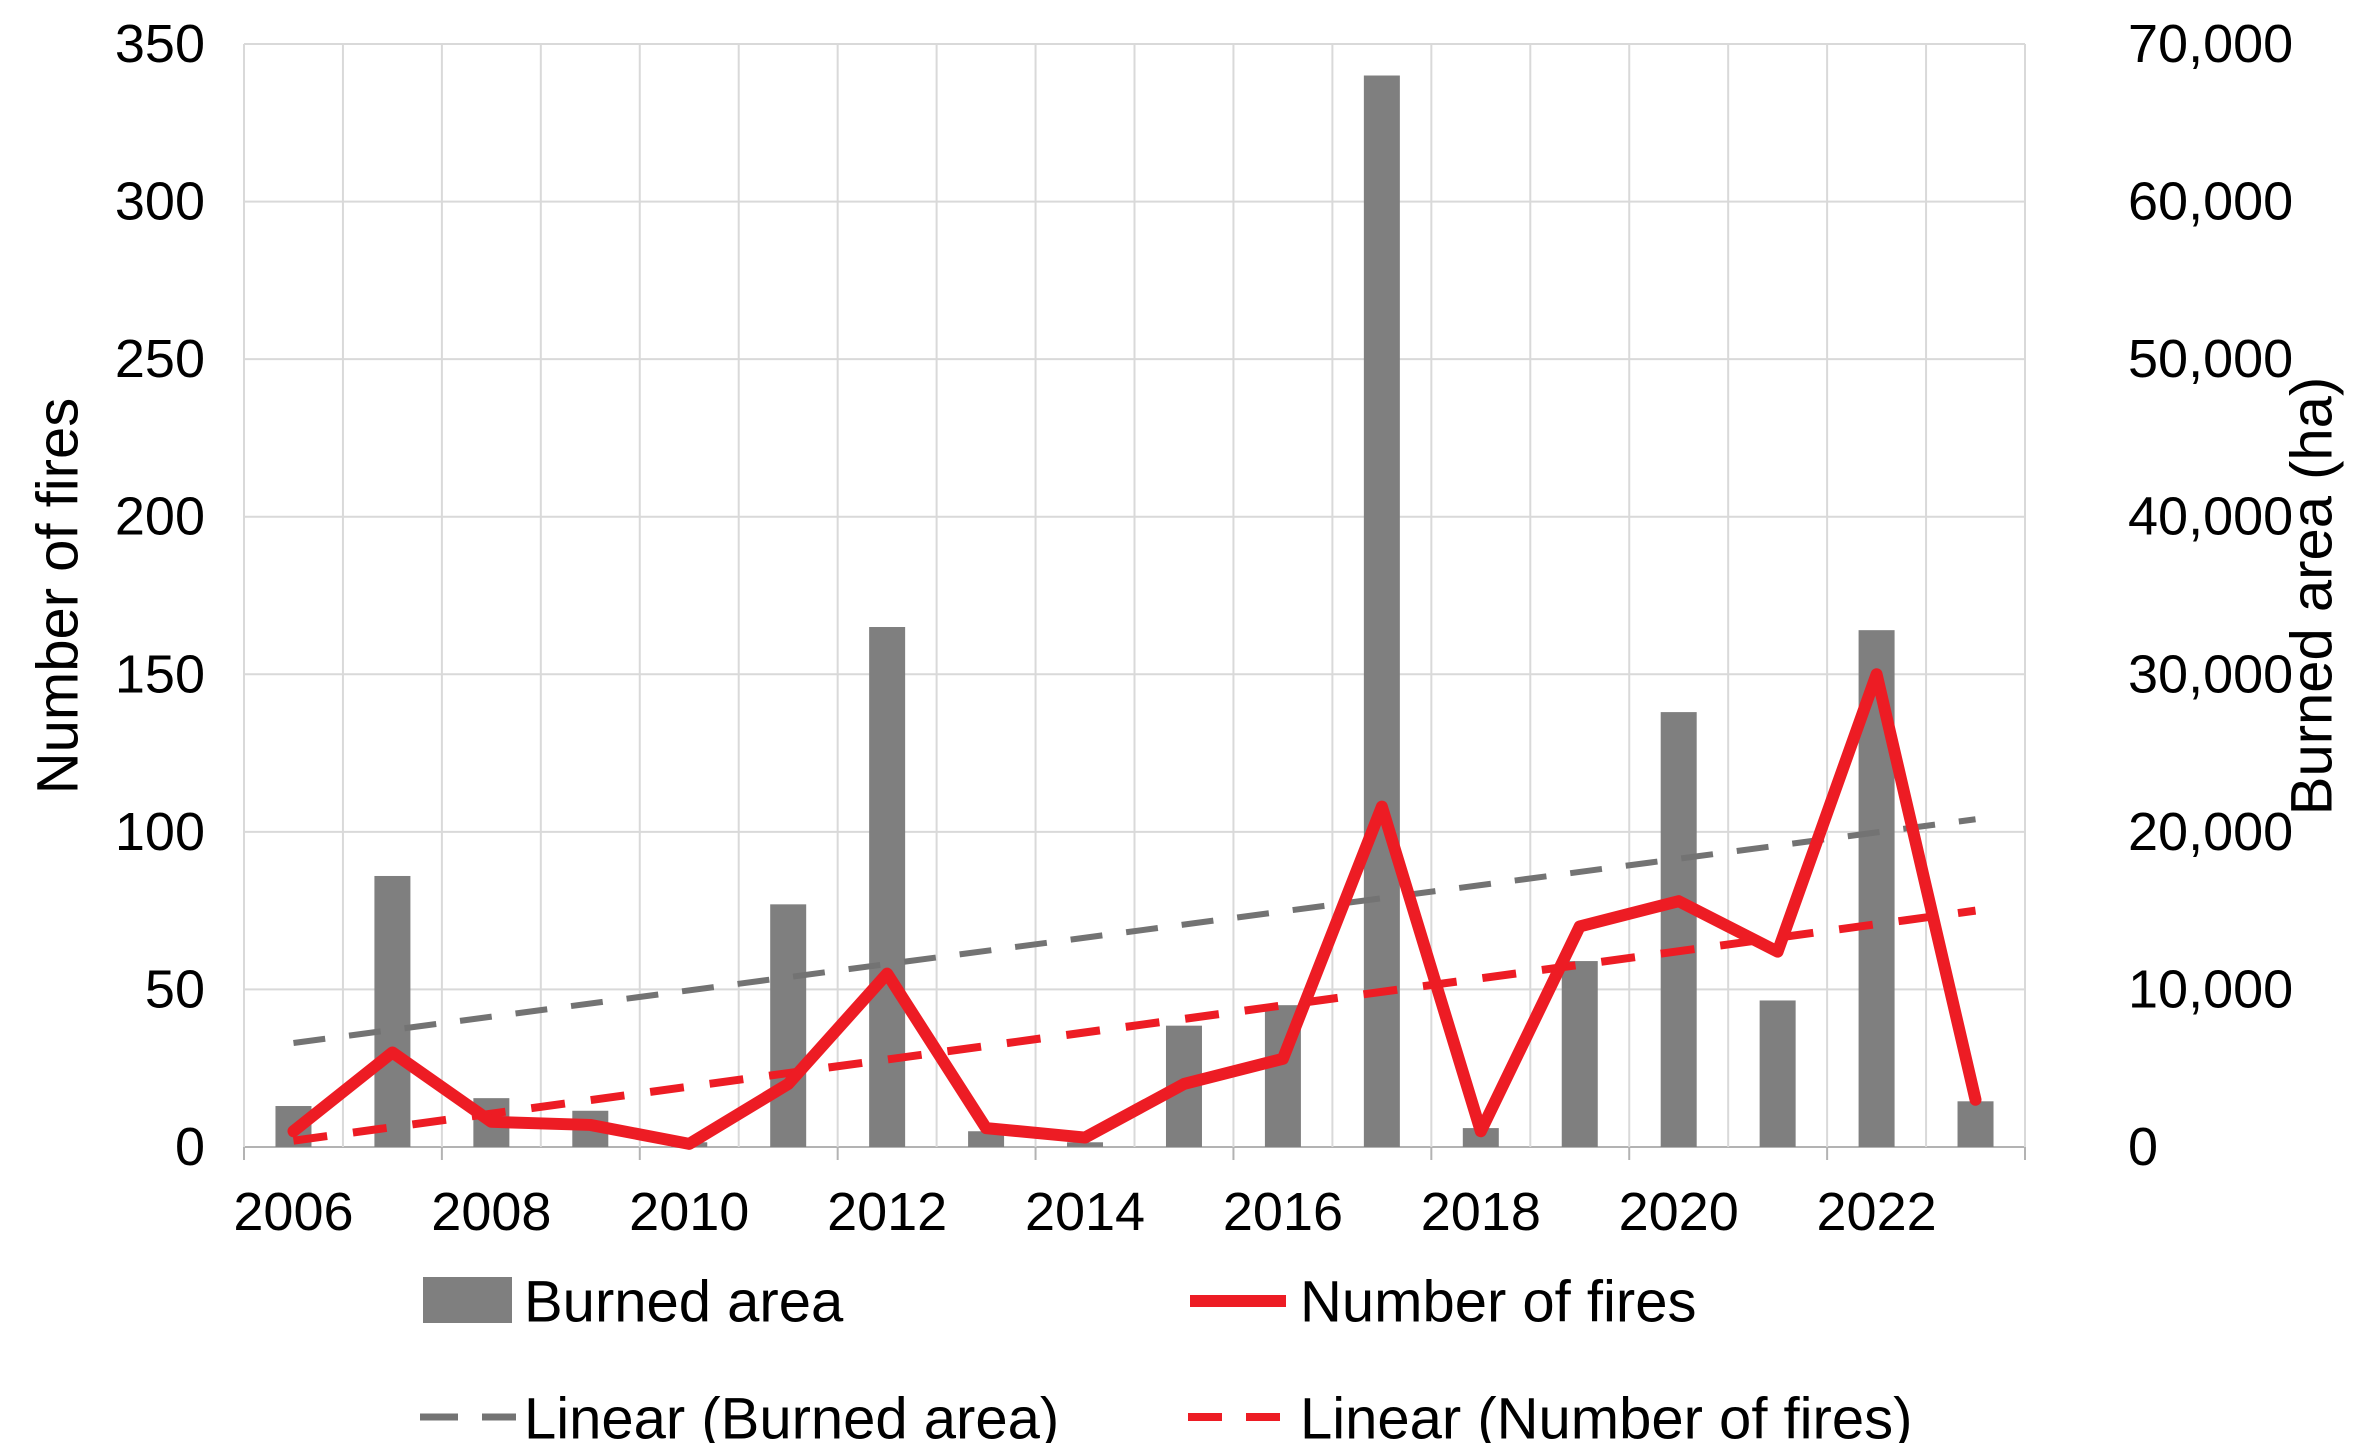 Image resolution: width=2357 pixels, height=1443 pixels. What do you see at coordinates (1606, 1414) in the screenshot?
I see `legend-linear-fires-label: Linear (Number of fires)` at bounding box center [1606, 1414].